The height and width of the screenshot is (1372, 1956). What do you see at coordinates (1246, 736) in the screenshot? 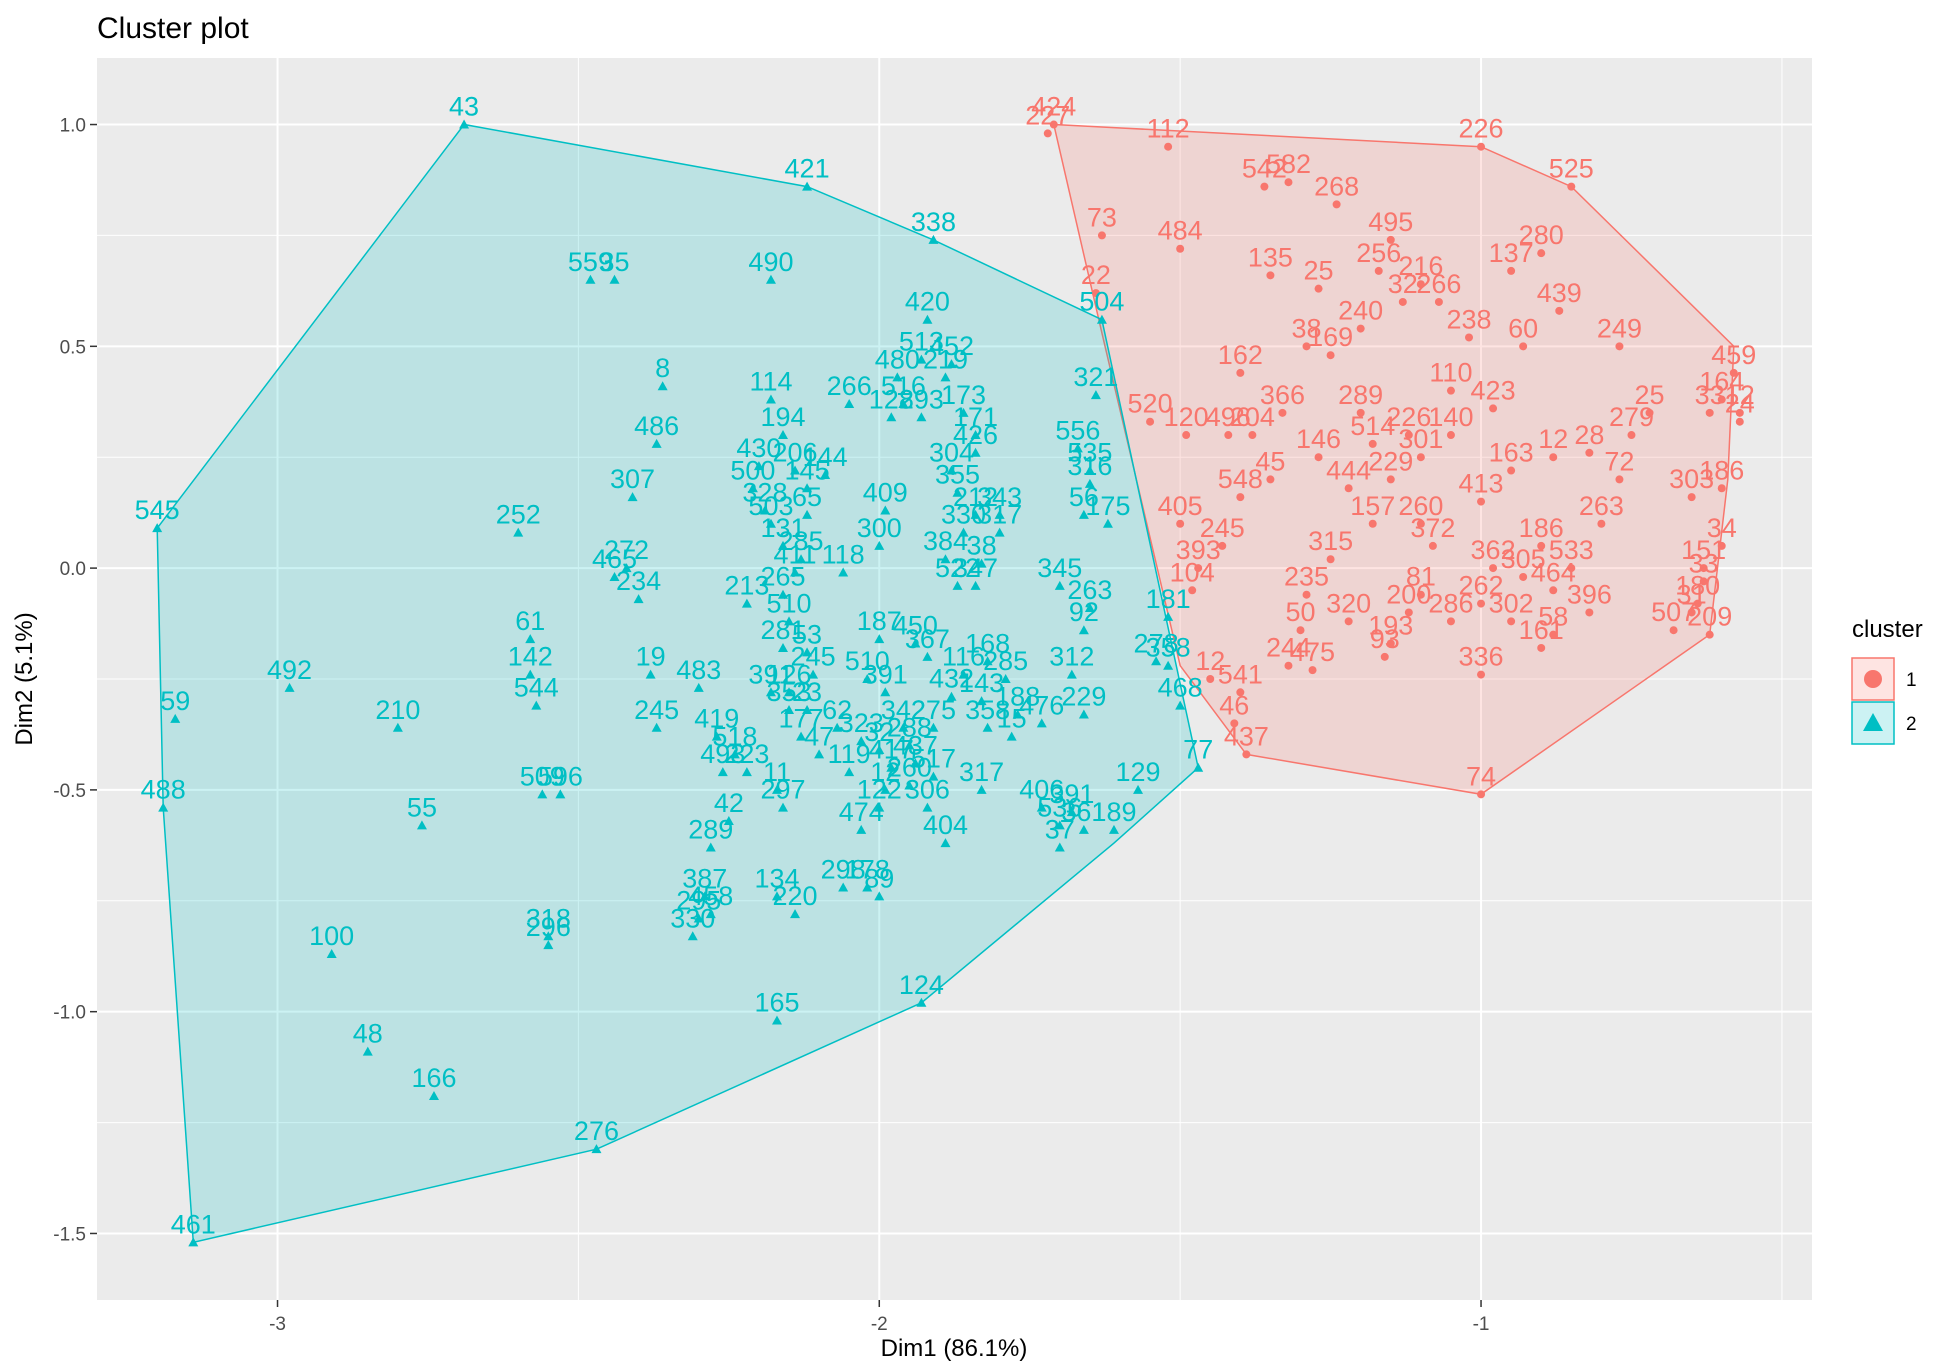
I see `point-label: 437` at bounding box center [1246, 736].